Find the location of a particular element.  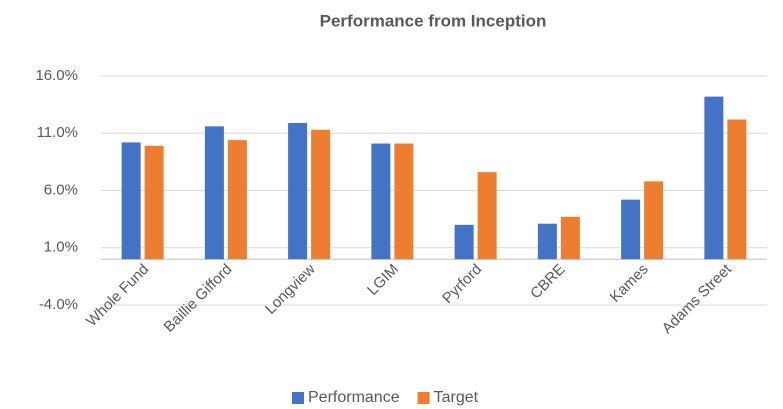

x-tick-label: Baillie Gifford is located at coordinates (198, 298).